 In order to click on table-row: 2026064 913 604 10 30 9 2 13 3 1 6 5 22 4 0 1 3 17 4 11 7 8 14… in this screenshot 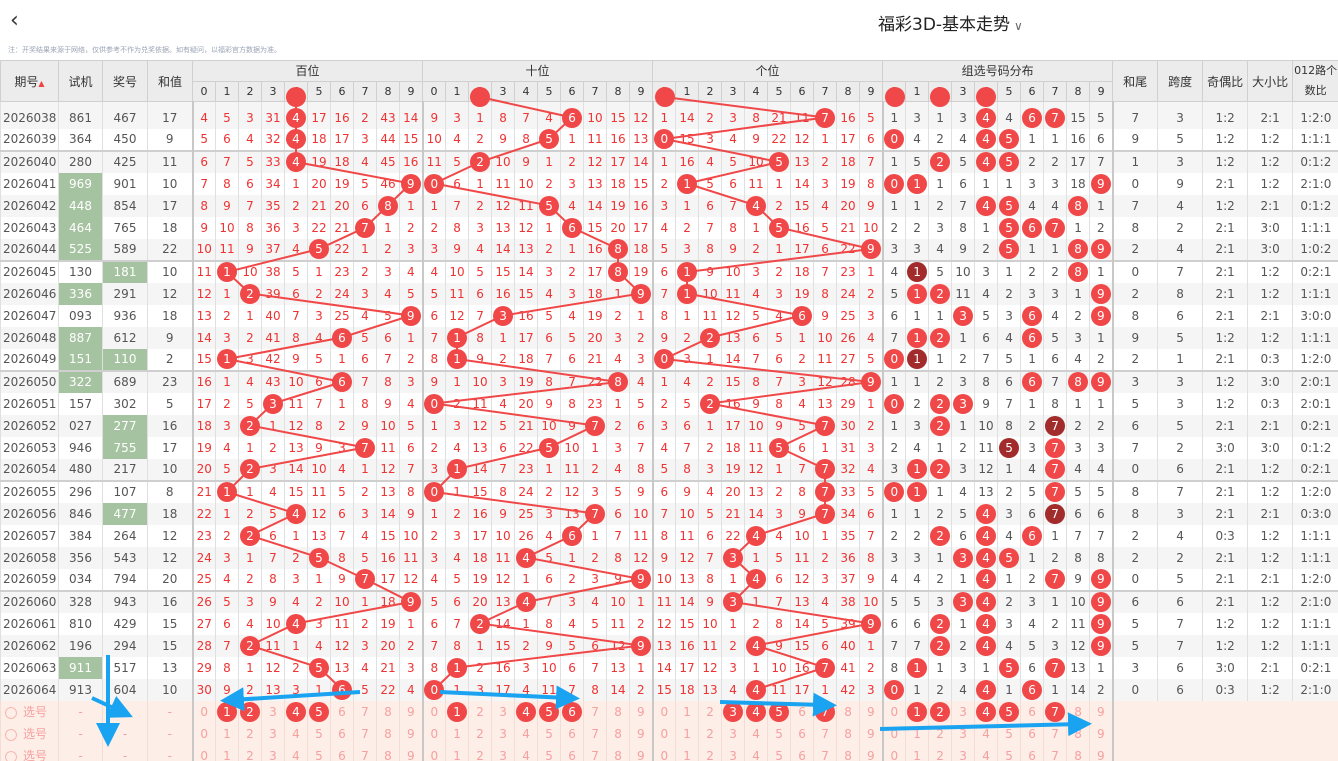, I will do `click(669, 689)`.